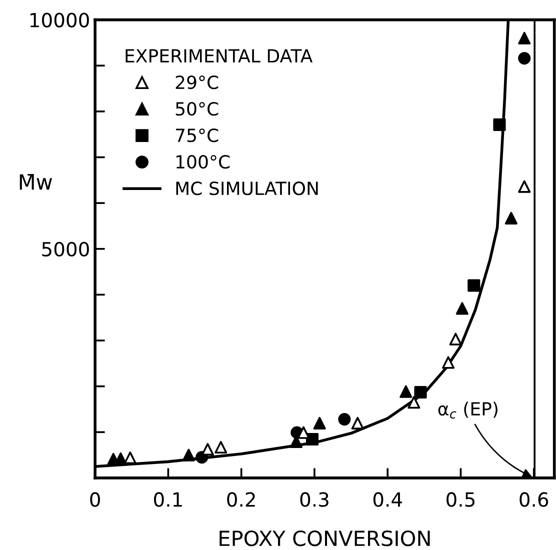 Image resolution: width=556 pixels, height=550 pixels. Describe the element at coordinates (203, 162) in the screenshot. I see `legend-label: 100°C` at that location.